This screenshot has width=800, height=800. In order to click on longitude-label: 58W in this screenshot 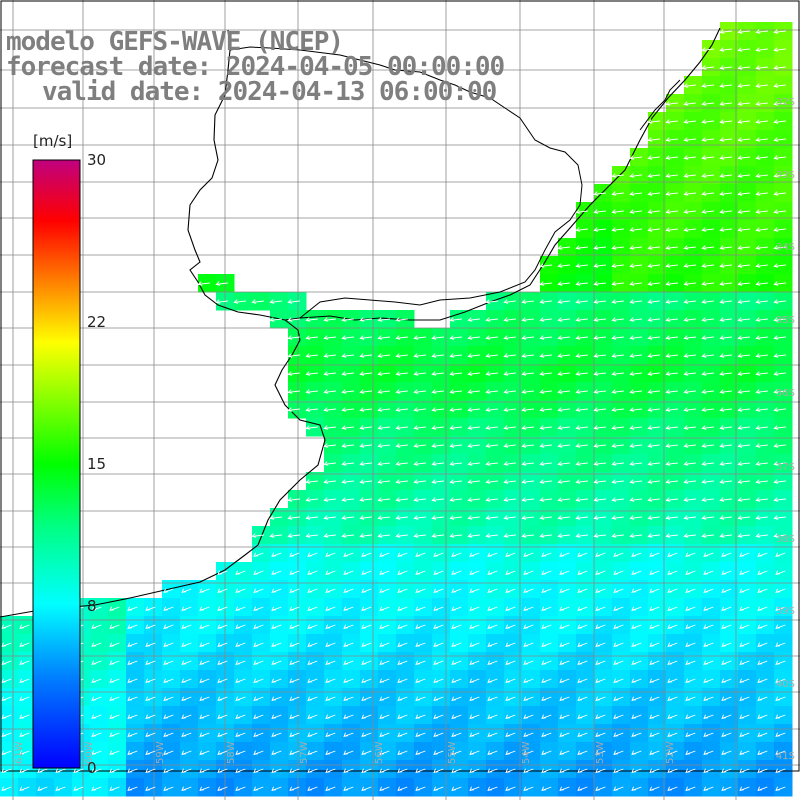, I will do `click(231, 752)`.